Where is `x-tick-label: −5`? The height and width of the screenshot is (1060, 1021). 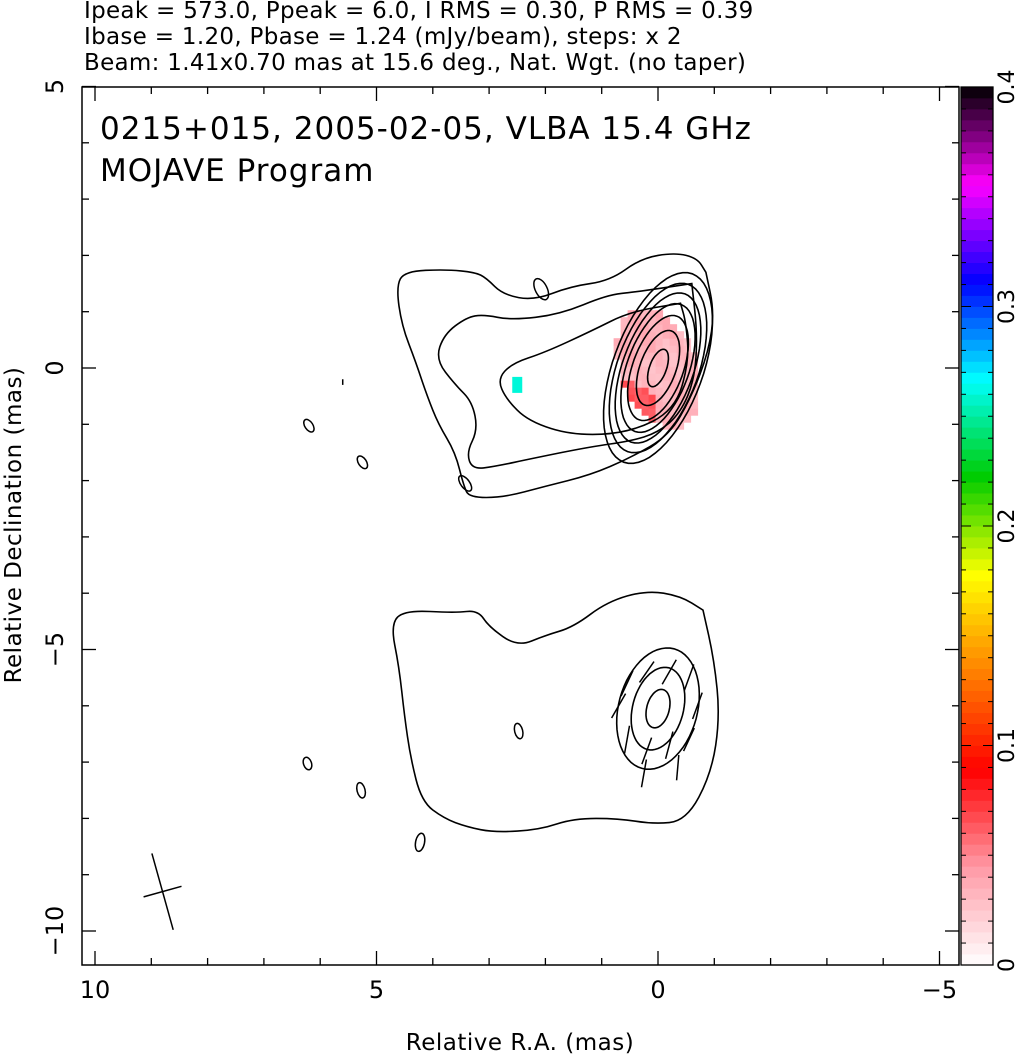 x-tick-label: −5 is located at coordinates (939, 990).